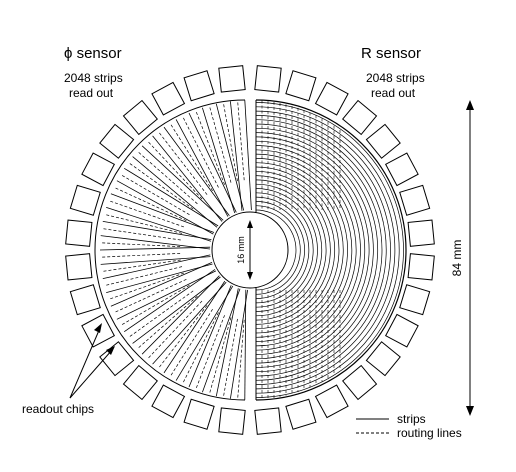 This screenshot has height=472, width=516. What do you see at coordinates (391, 53) in the screenshot?
I see `r-sensor-title: R sensor` at bounding box center [391, 53].